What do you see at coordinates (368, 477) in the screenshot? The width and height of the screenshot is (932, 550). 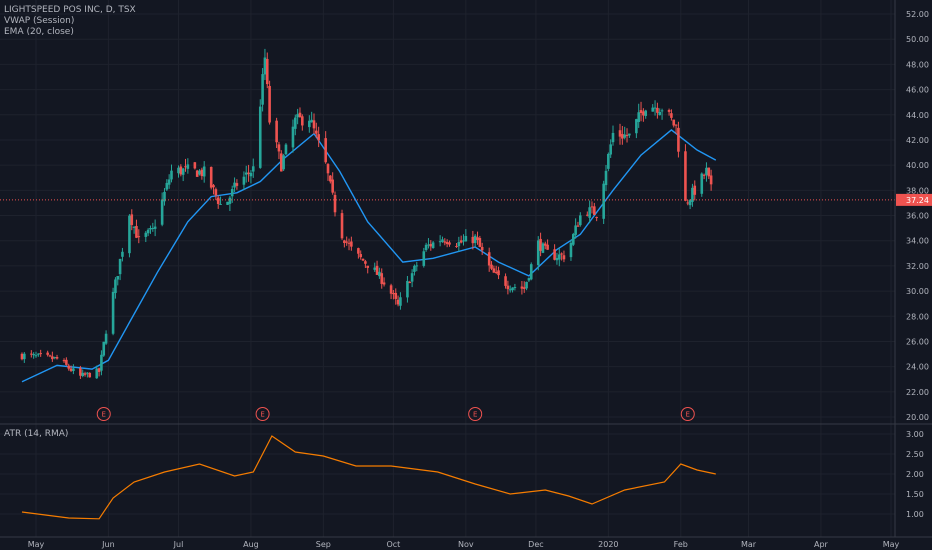 I see `atr-line` at bounding box center [368, 477].